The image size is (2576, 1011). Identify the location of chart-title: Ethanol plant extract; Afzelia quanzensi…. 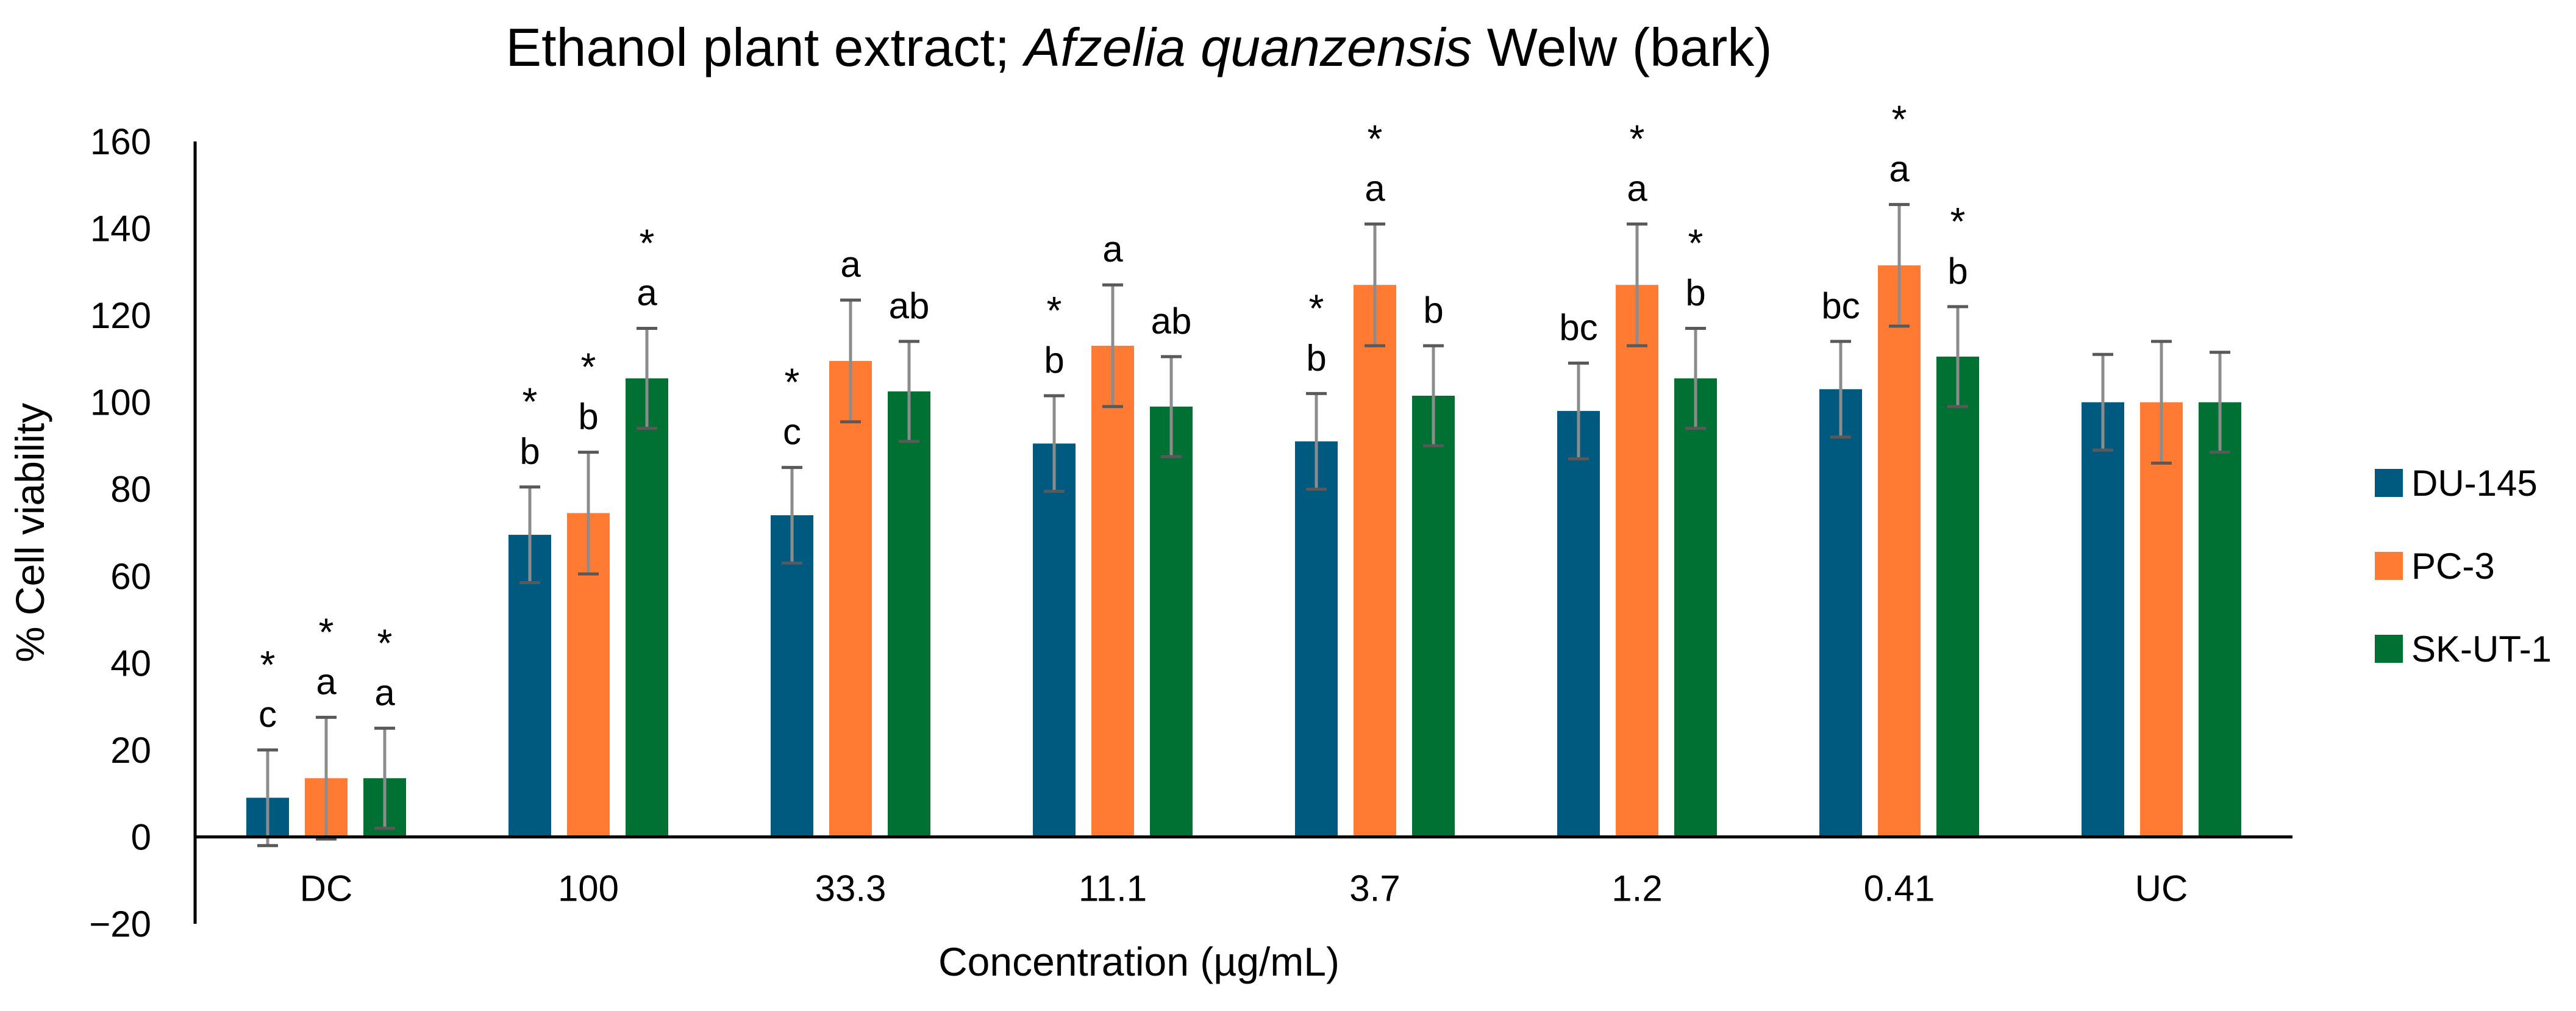
(1138, 47).